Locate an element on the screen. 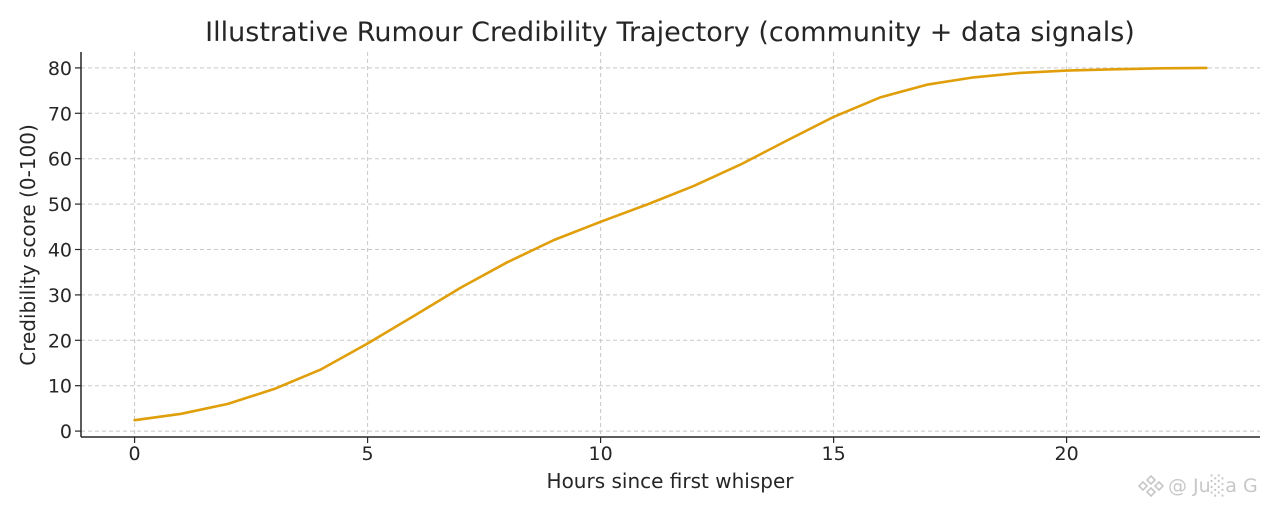  x-tick-label: 15 is located at coordinates (834, 454).